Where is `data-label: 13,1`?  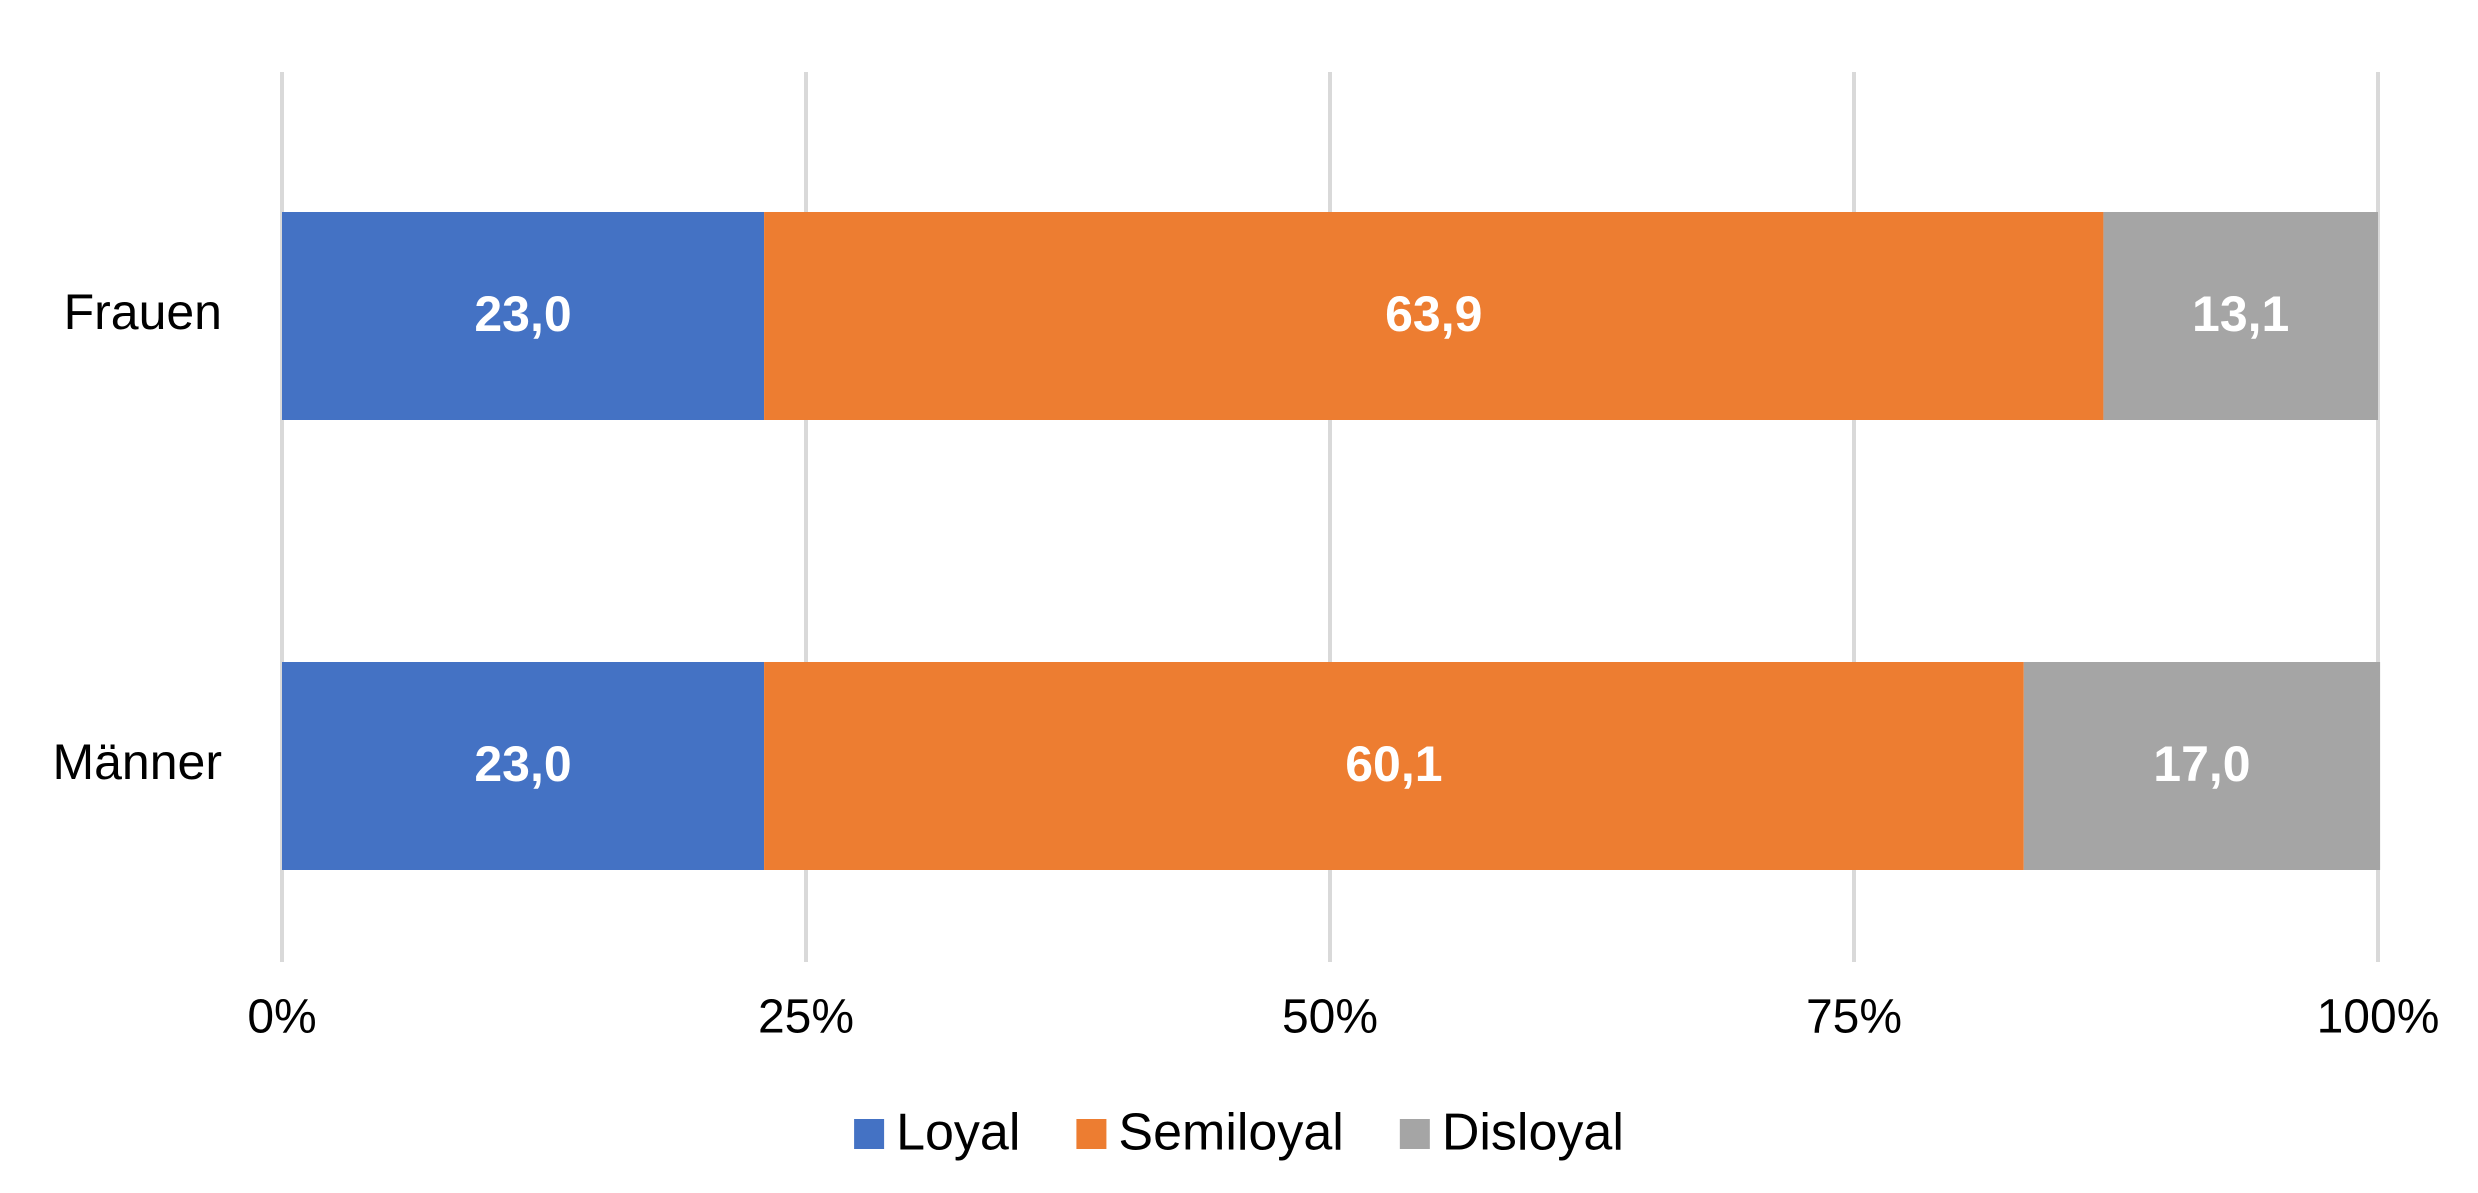 data-label: 13,1 is located at coordinates (2240, 314).